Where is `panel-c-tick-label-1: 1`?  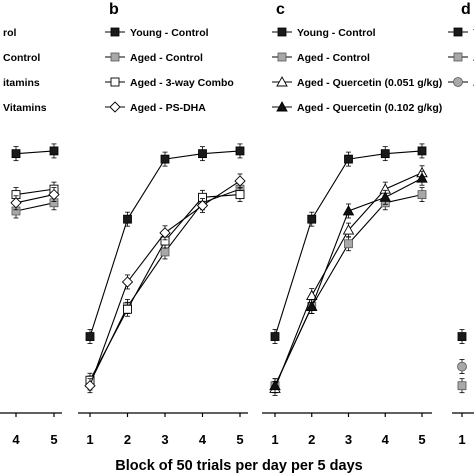 panel-c-tick-label-1: 1 is located at coordinates (274, 439).